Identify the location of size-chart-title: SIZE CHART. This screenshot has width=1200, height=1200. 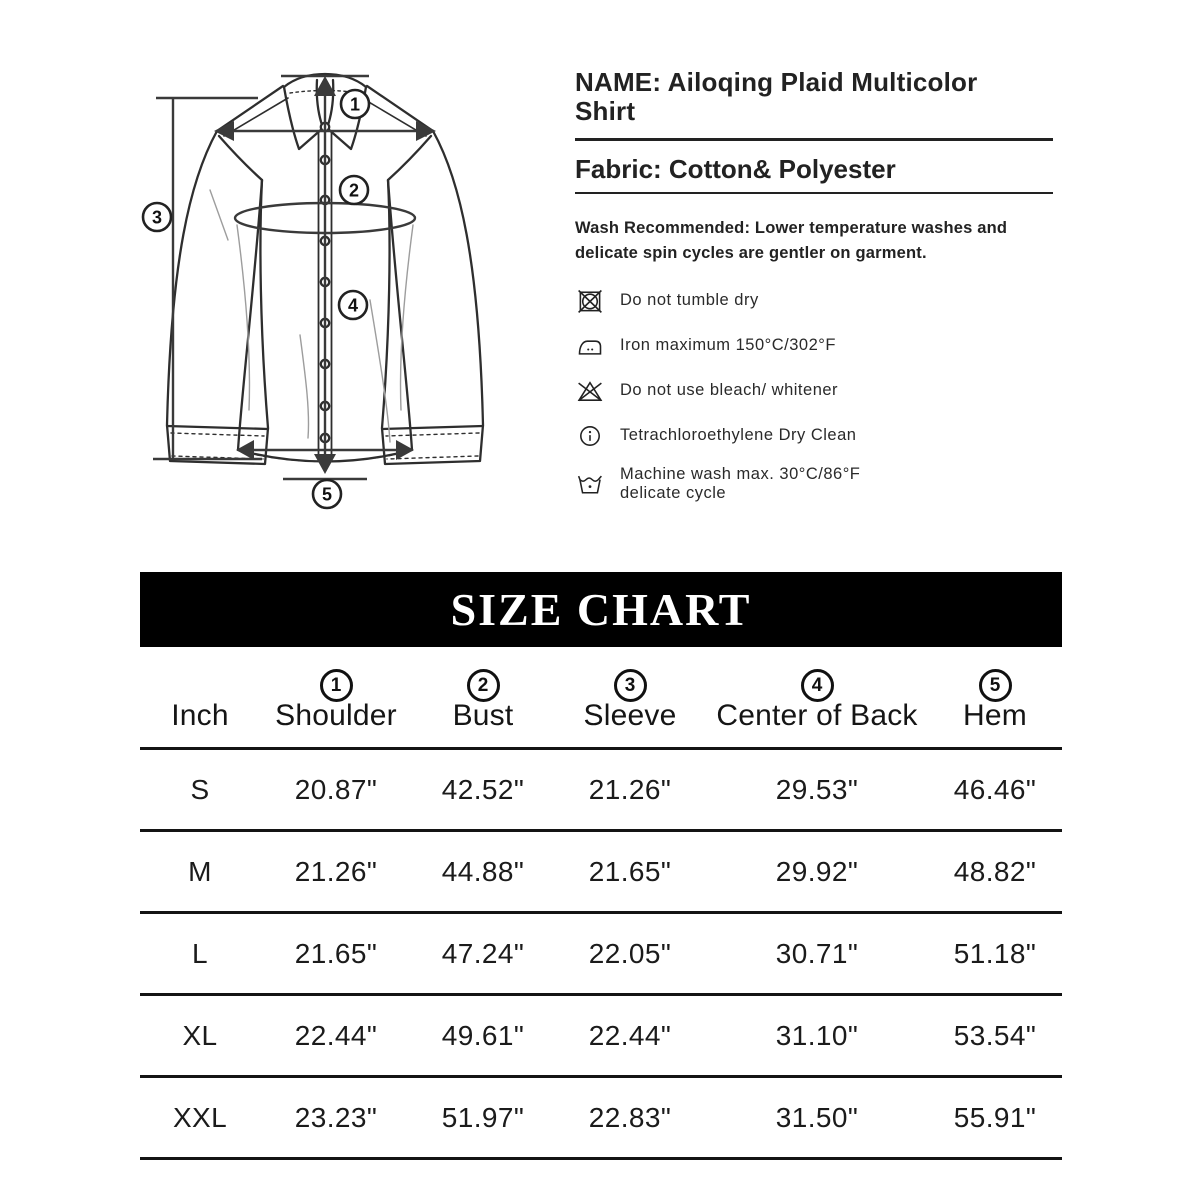
(601, 609).